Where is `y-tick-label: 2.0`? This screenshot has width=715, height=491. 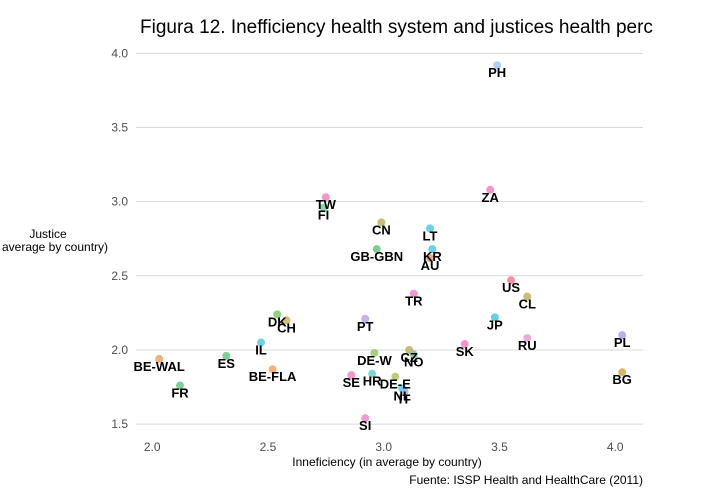 y-tick-label: 2.0 is located at coordinates (119, 350).